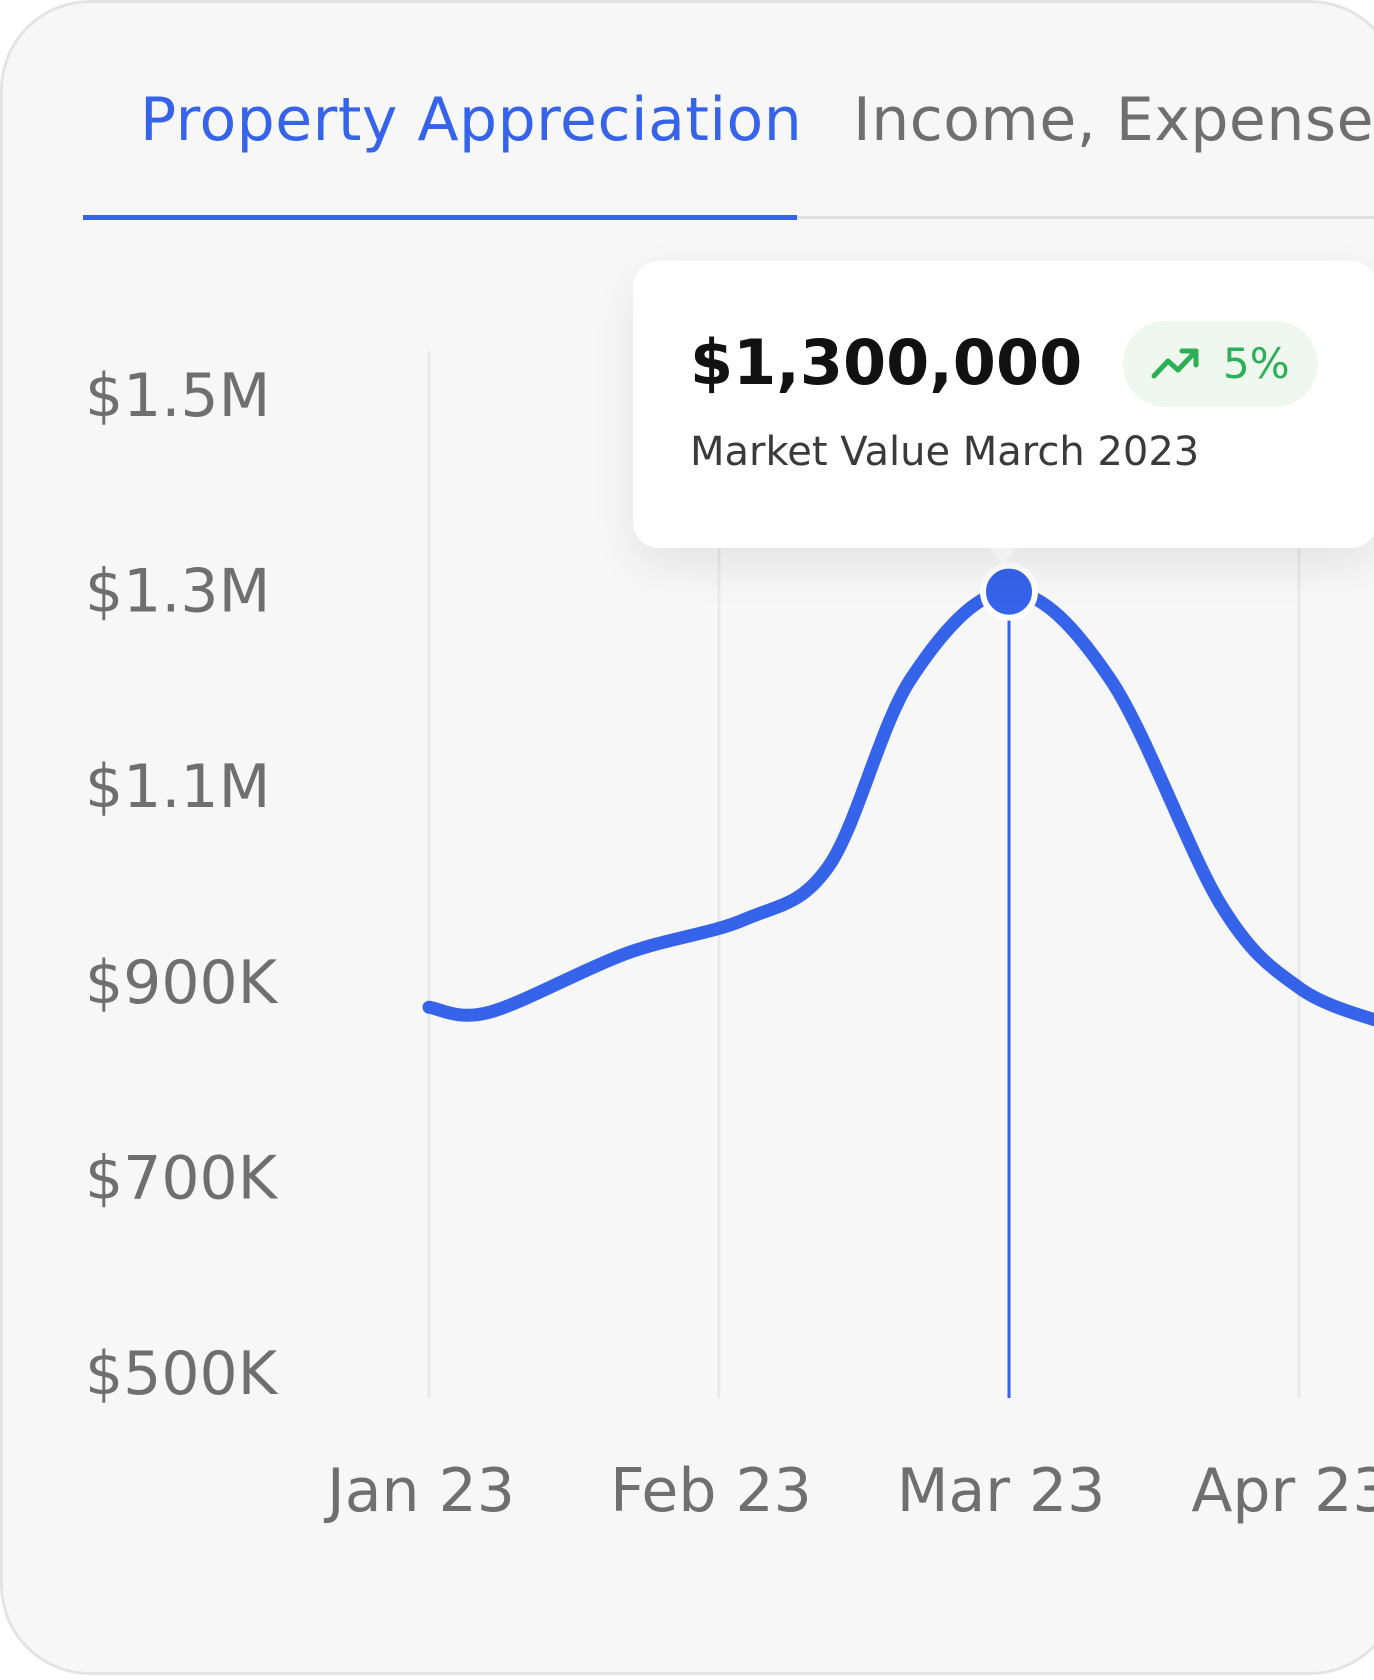  What do you see at coordinates (1001, 1491) in the screenshot?
I see `x-tick-label: Mar 23` at bounding box center [1001, 1491].